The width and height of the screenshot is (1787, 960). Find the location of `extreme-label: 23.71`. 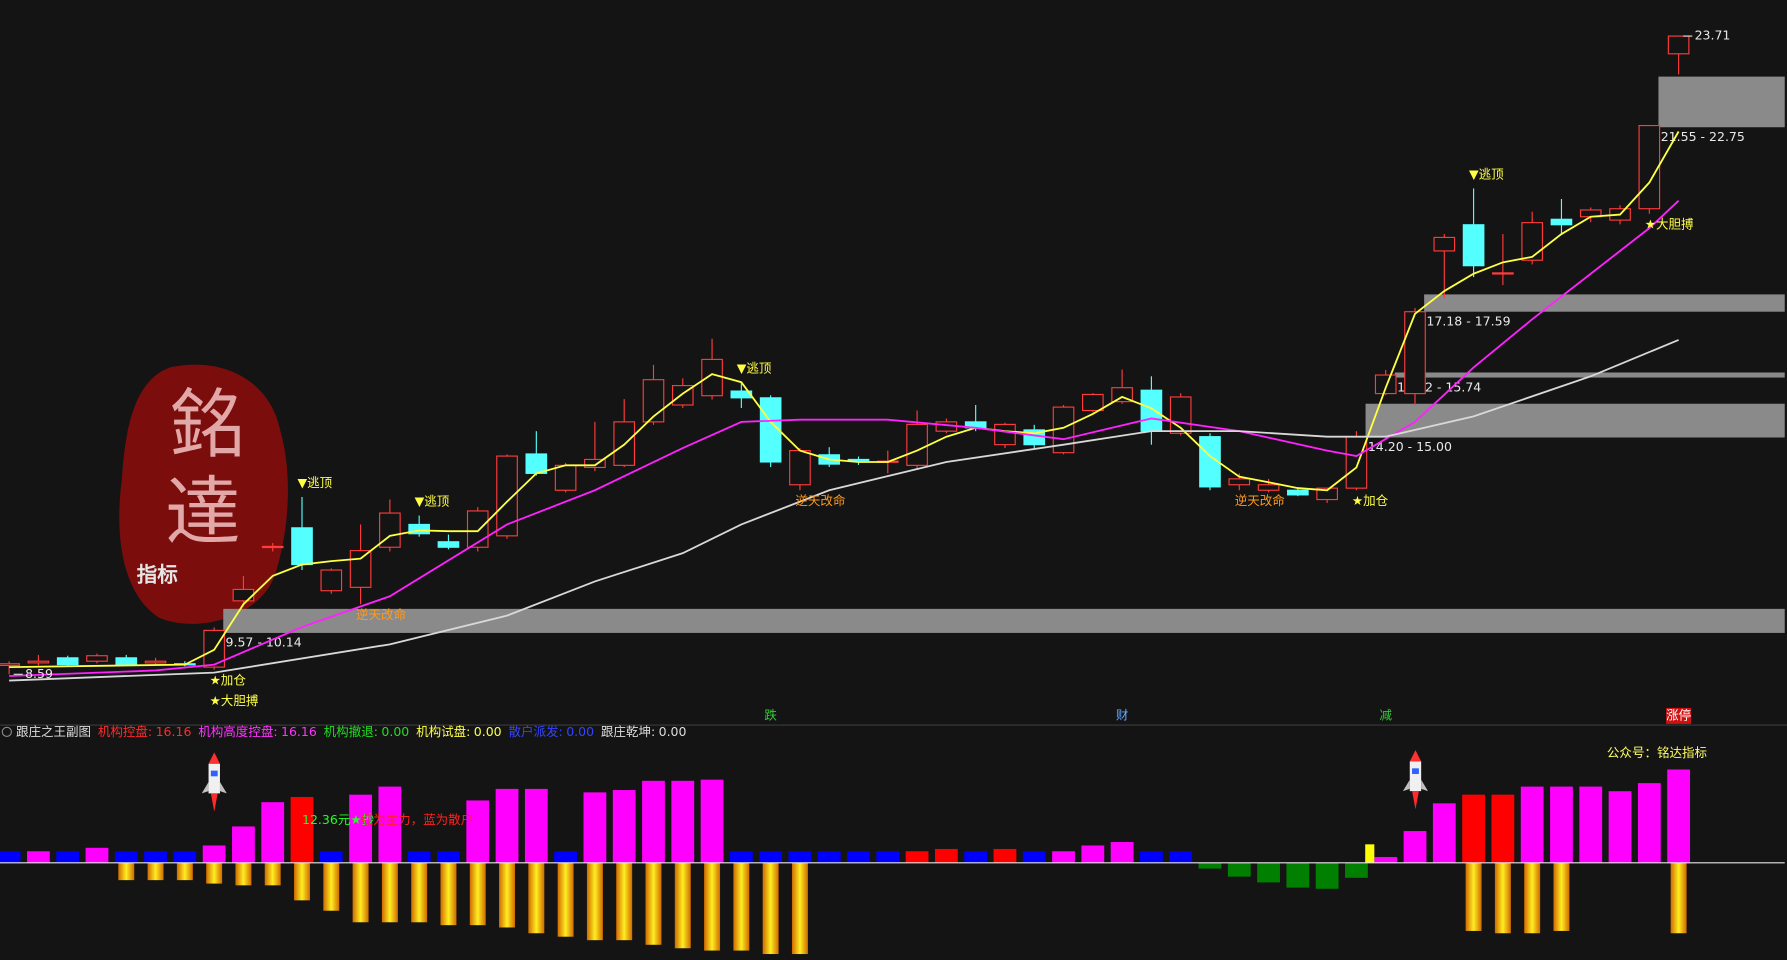

extreme-label: 23.71 is located at coordinates (1713, 35).